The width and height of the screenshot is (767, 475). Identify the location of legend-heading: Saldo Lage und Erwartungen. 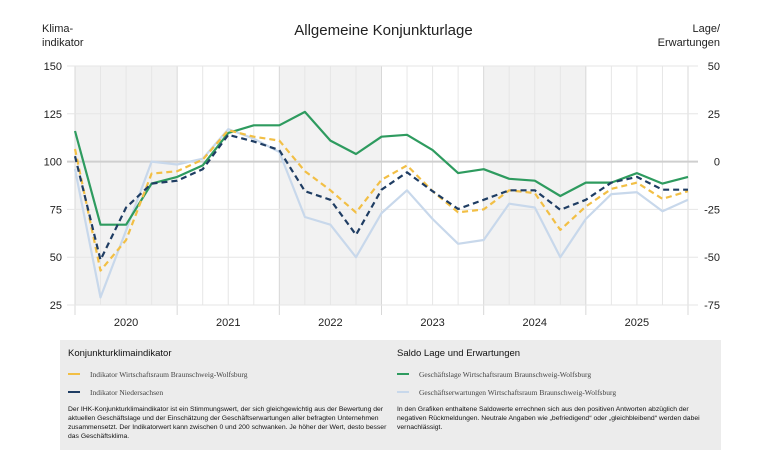
(459, 353).